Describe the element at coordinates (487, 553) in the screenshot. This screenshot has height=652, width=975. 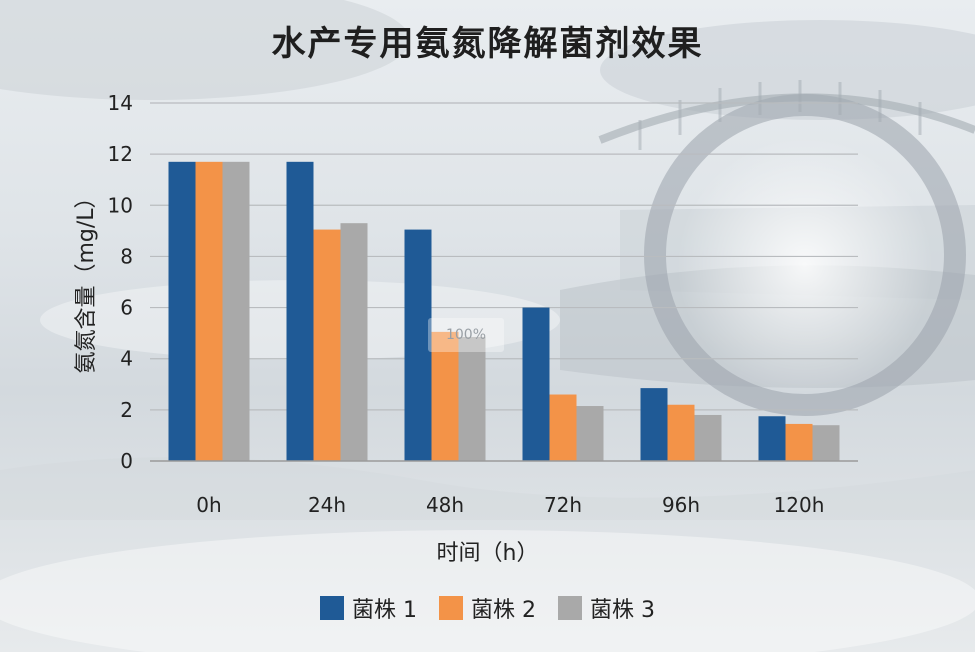
I see `x-axis-label: 时间（h）` at that location.